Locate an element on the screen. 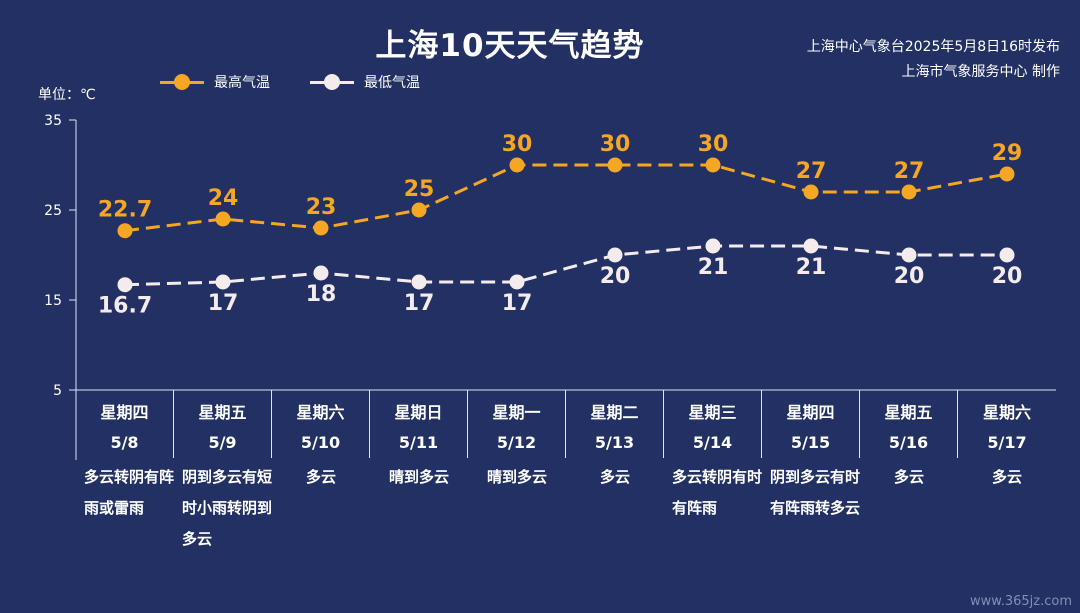  day-date: 5/17 is located at coordinates (1007, 442).